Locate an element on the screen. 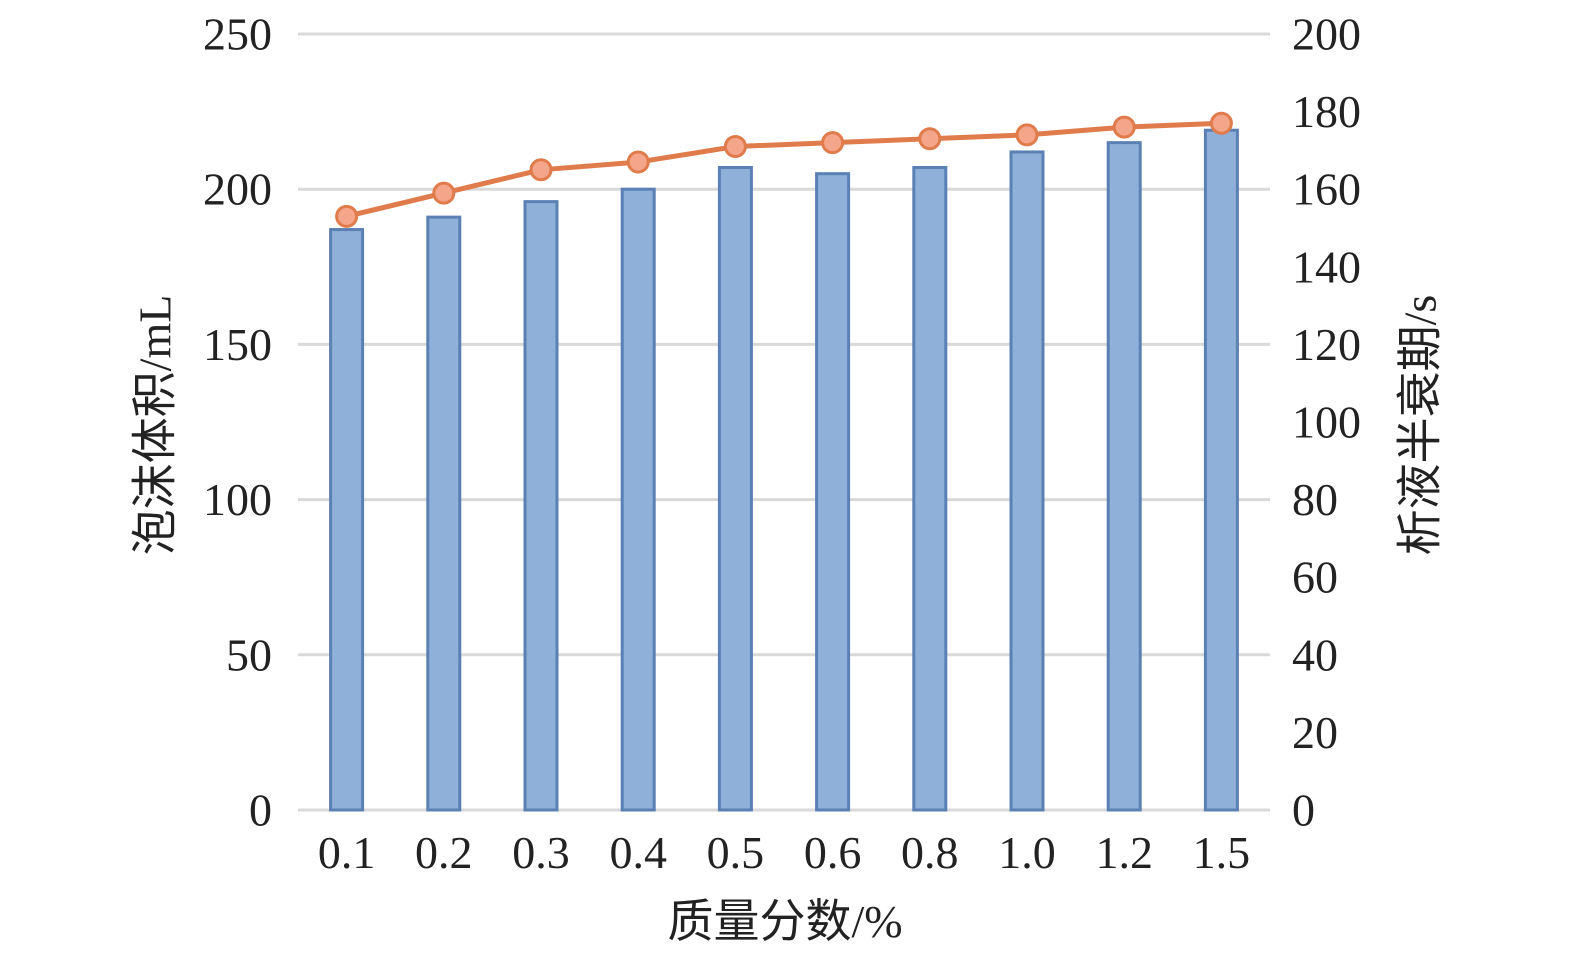 The width and height of the screenshot is (1575, 968). line-series is located at coordinates (784, 169).